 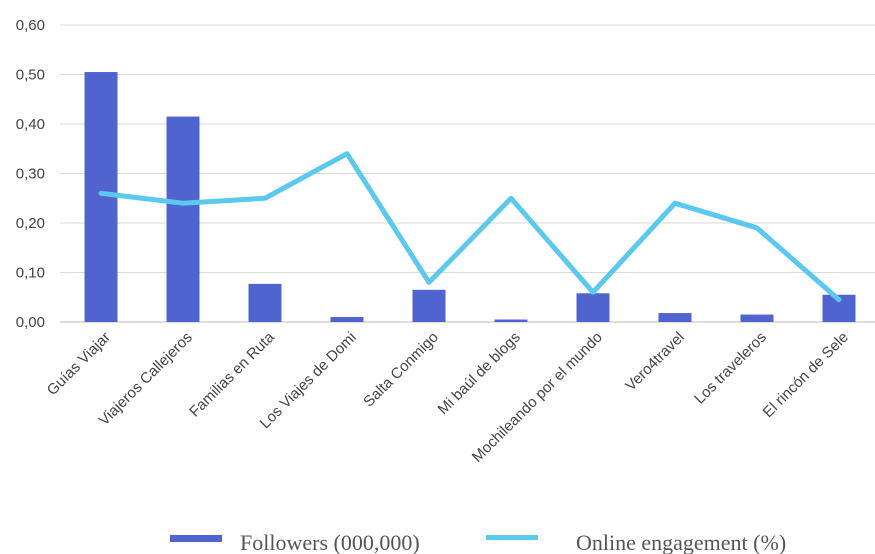 What do you see at coordinates (537, 397) in the screenshot?
I see `x-tick-label: Mochileando por el mundo` at bounding box center [537, 397].